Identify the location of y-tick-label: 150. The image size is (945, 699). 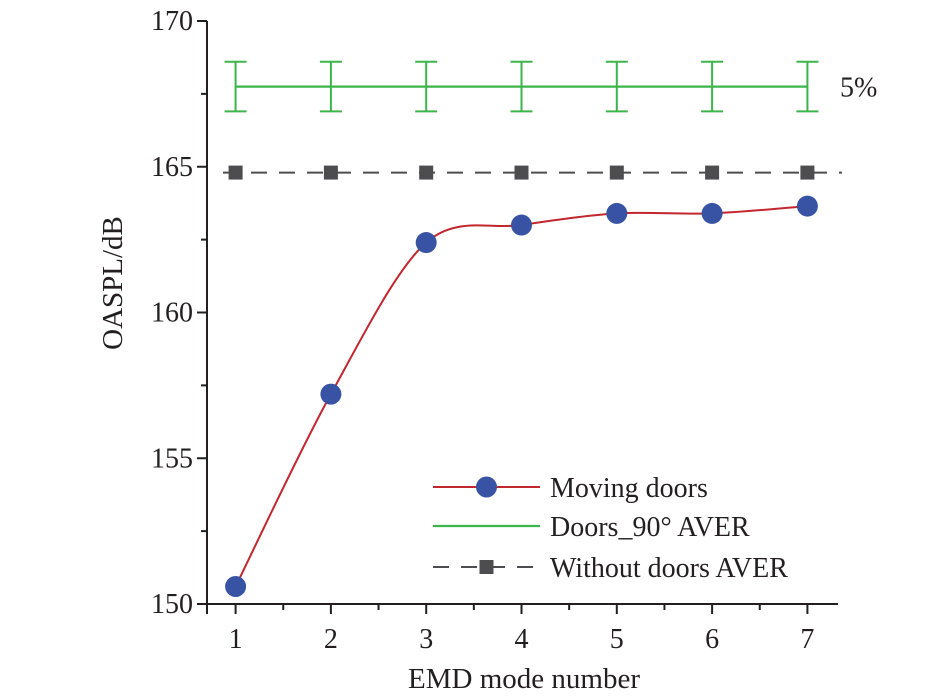
(172, 604).